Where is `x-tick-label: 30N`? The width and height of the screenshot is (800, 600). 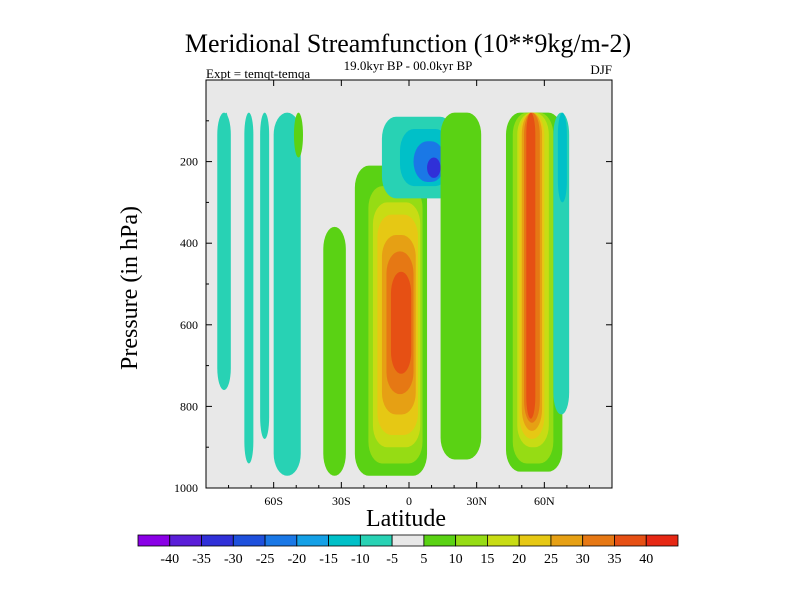
x-tick-label: 30N is located at coordinates (476, 501).